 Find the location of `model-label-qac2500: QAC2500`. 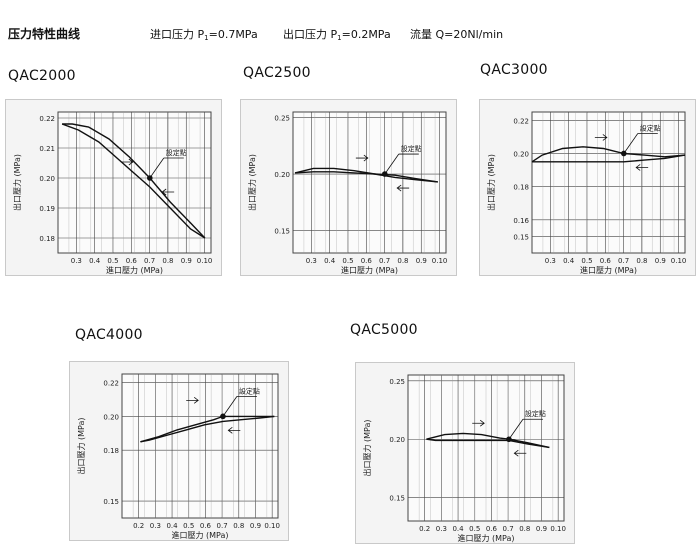

model-label-qac2500: QAC2500 is located at coordinates (277, 73).